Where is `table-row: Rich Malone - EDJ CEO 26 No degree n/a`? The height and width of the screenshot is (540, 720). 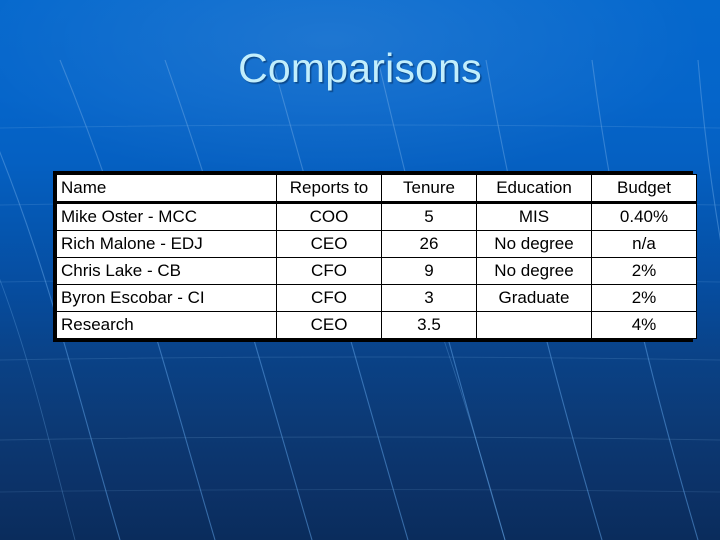
table-row: Rich Malone - EDJ CEO 26 No degree n/a is located at coordinates (376, 244).